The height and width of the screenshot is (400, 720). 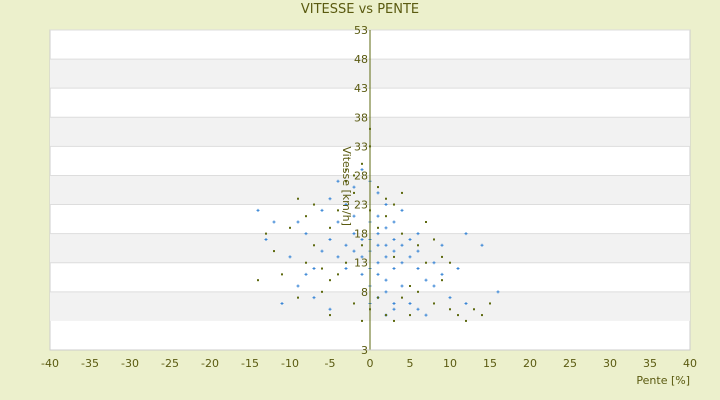 I want to click on y-tick-label: 18, so click(x=361, y=234).